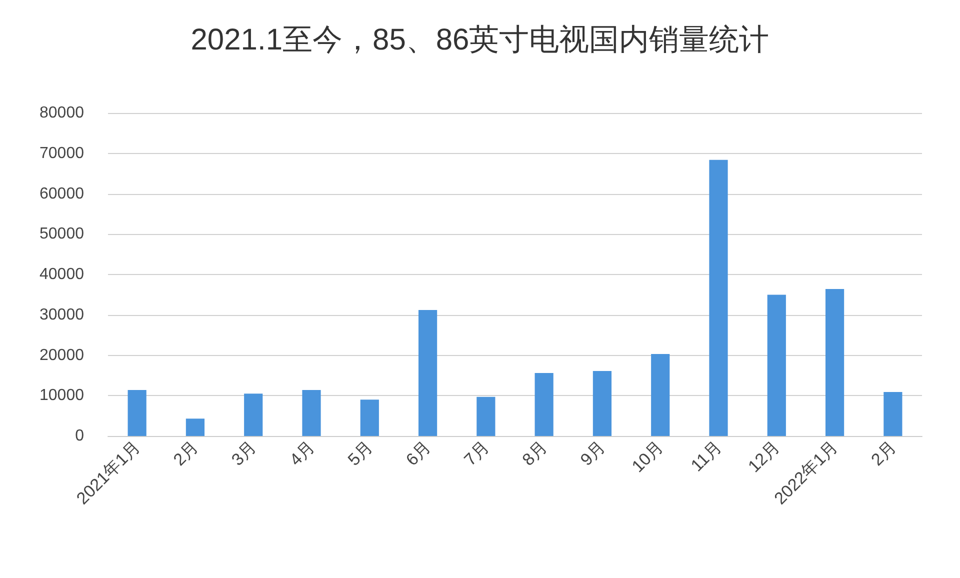  I want to click on y-tick-label: 20000, so click(62, 355).